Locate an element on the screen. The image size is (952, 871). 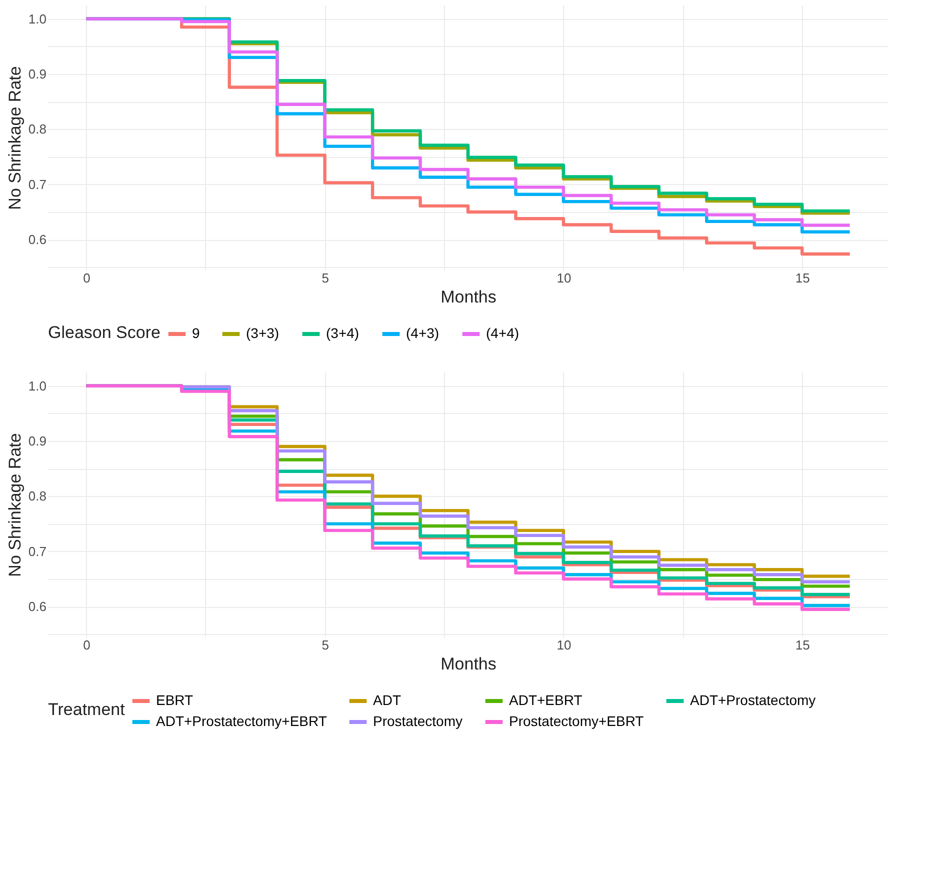
legend-label: ADT+Prostatectomy is located at coordinates (753, 700).